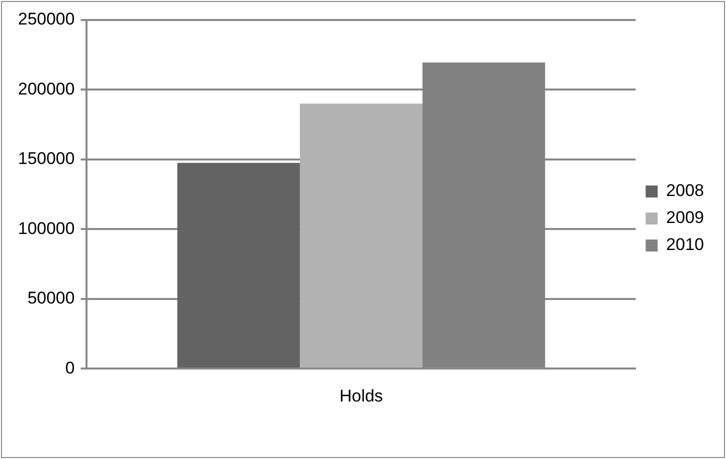 The width and height of the screenshot is (726, 459). What do you see at coordinates (46, 158) in the screenshot?
I see `y-tick-label: 150000` at bounding box center [46, 158].